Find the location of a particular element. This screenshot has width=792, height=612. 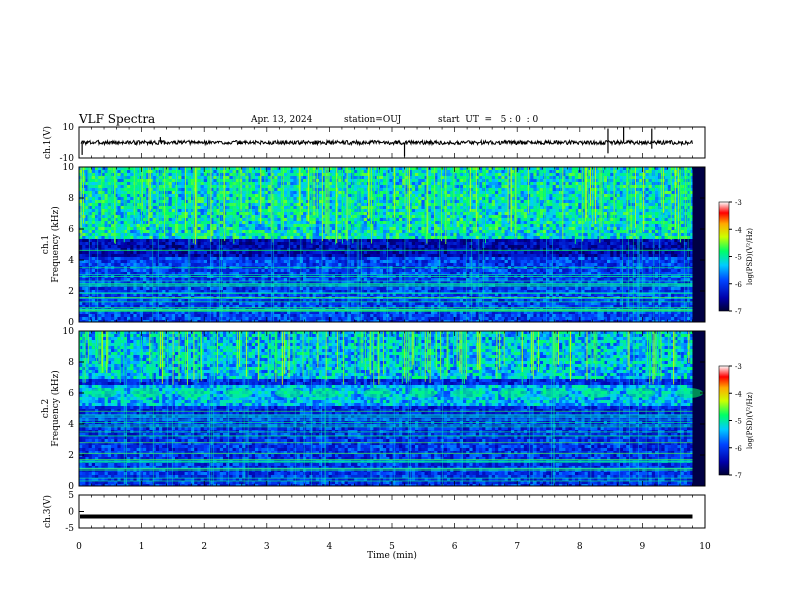

ch1-trace is located at coordinates (386, 142).